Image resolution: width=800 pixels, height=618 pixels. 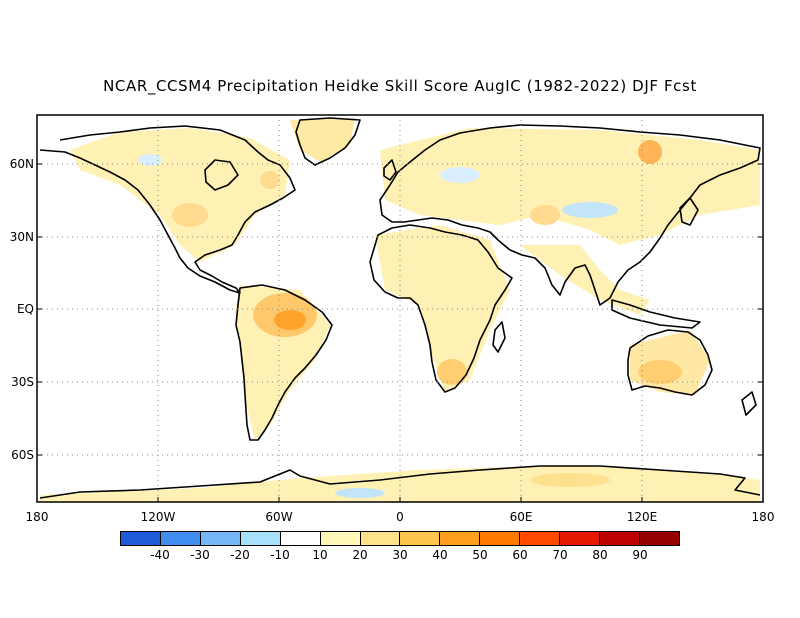 I want to click on coast-japan, so click(x=689, y=211).